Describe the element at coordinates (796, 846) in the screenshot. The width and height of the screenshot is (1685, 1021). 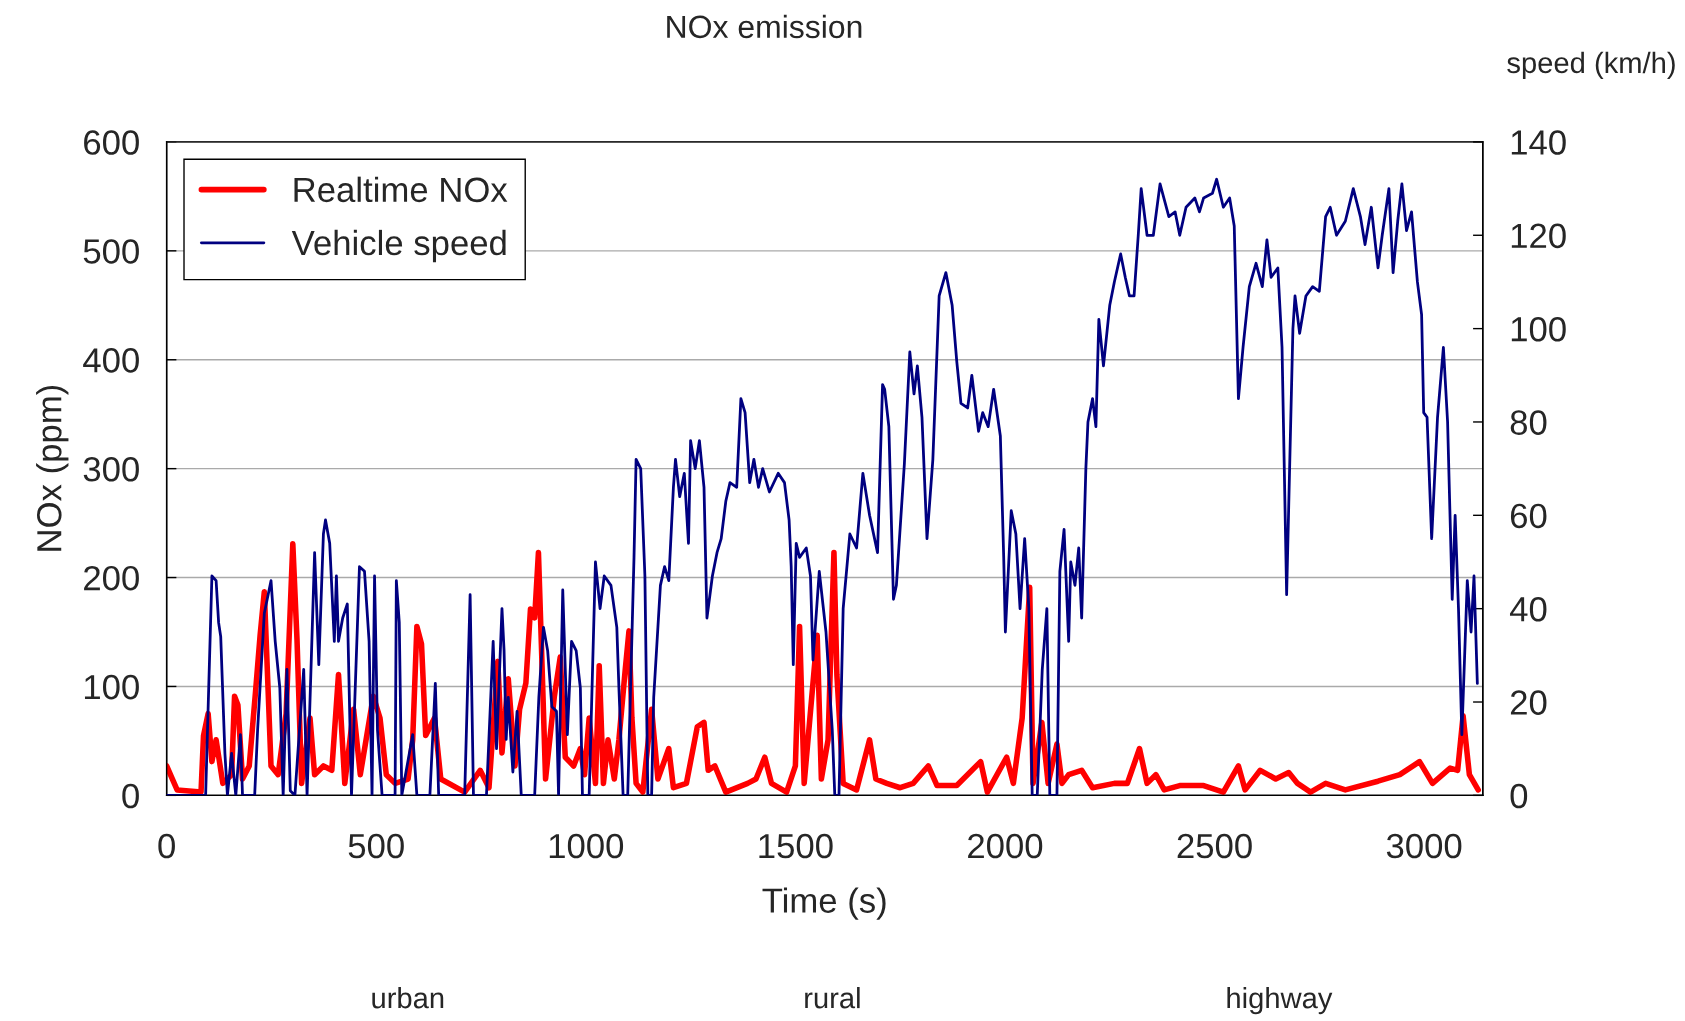
I see `x-tick-label: 1500` at that location.